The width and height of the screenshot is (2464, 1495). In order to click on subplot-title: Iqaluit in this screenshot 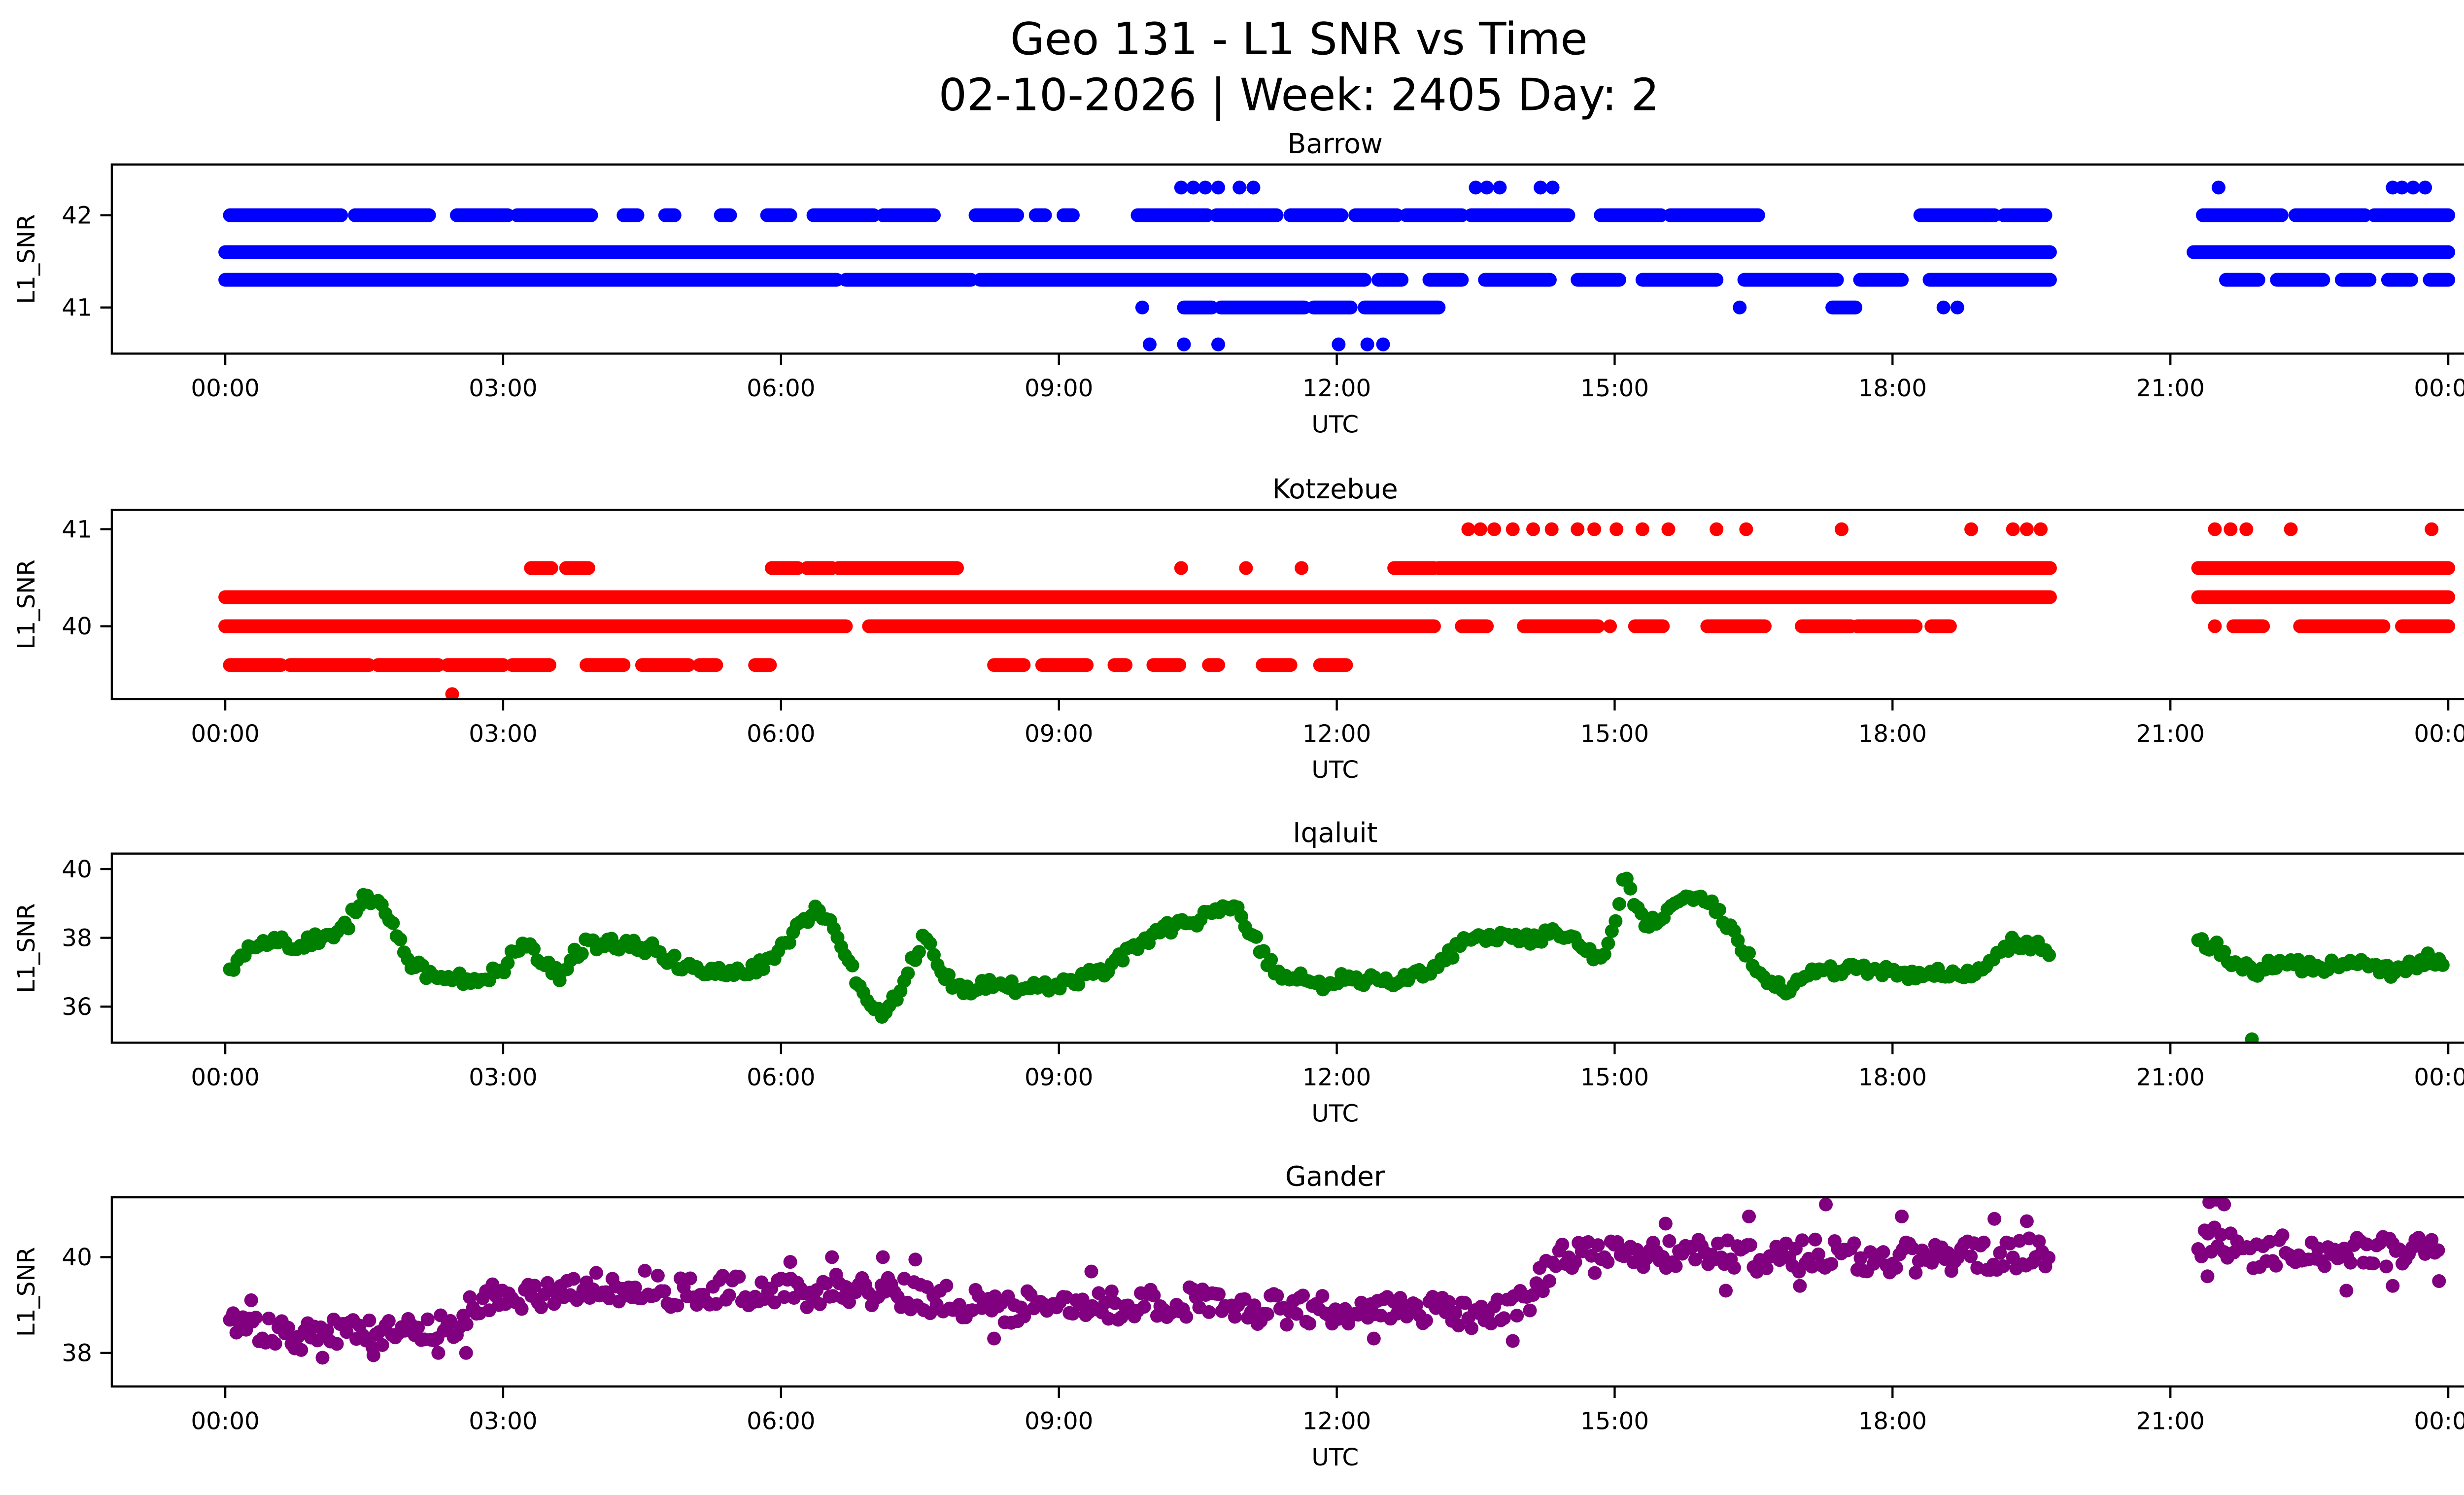, I will do `click(1335, 832)`.